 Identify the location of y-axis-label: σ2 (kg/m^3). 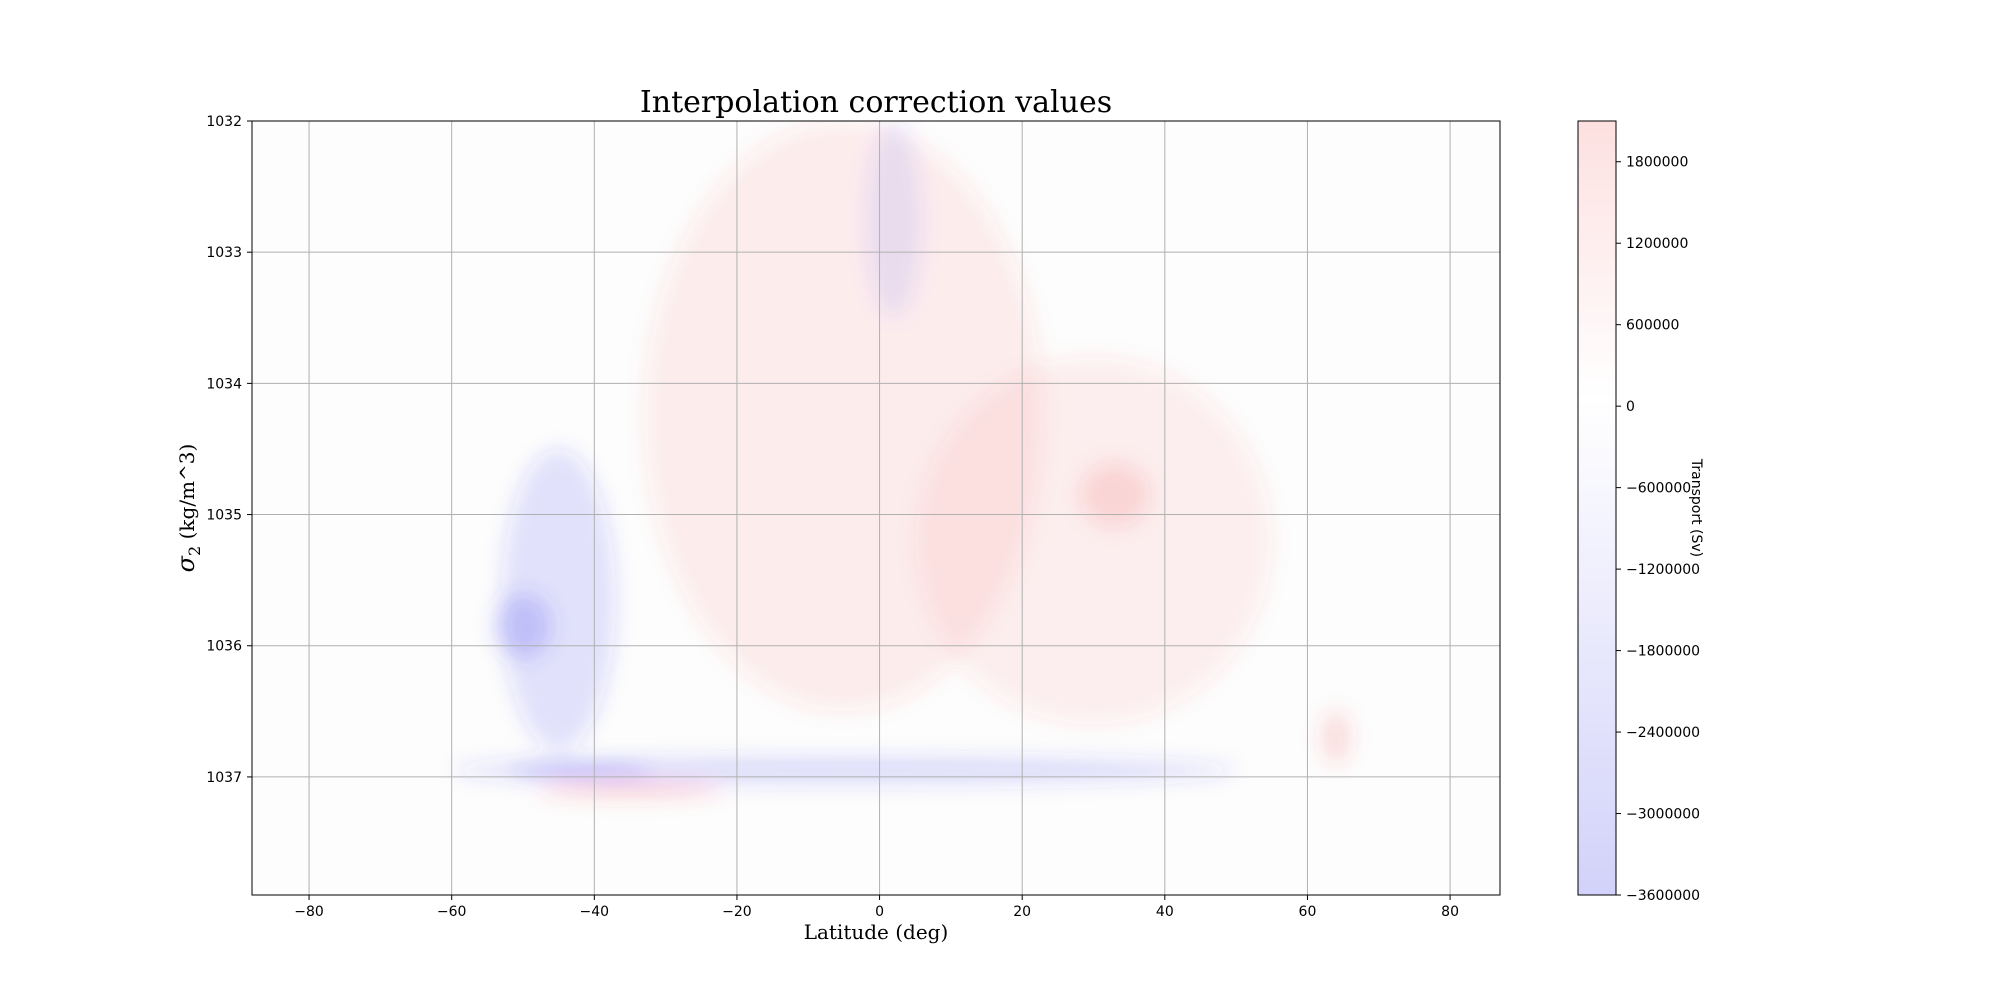
(188, 508).